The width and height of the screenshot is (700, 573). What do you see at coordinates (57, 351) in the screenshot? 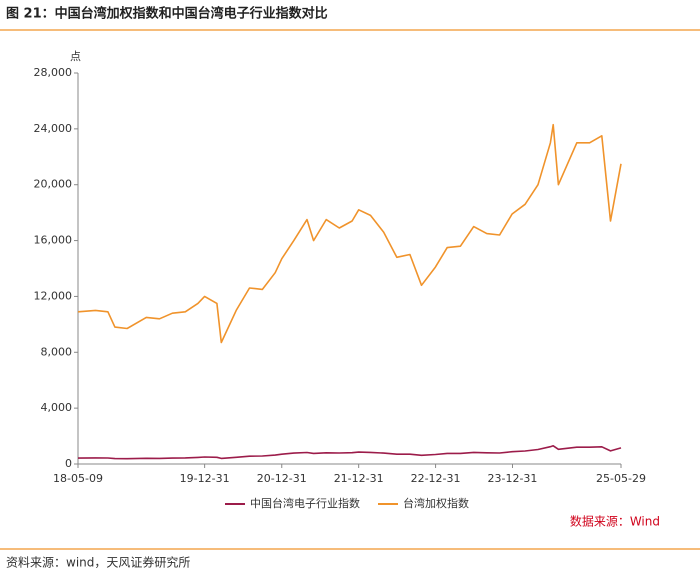
I see `y-tick-label: 8,000` at bounding box center [57, 351].